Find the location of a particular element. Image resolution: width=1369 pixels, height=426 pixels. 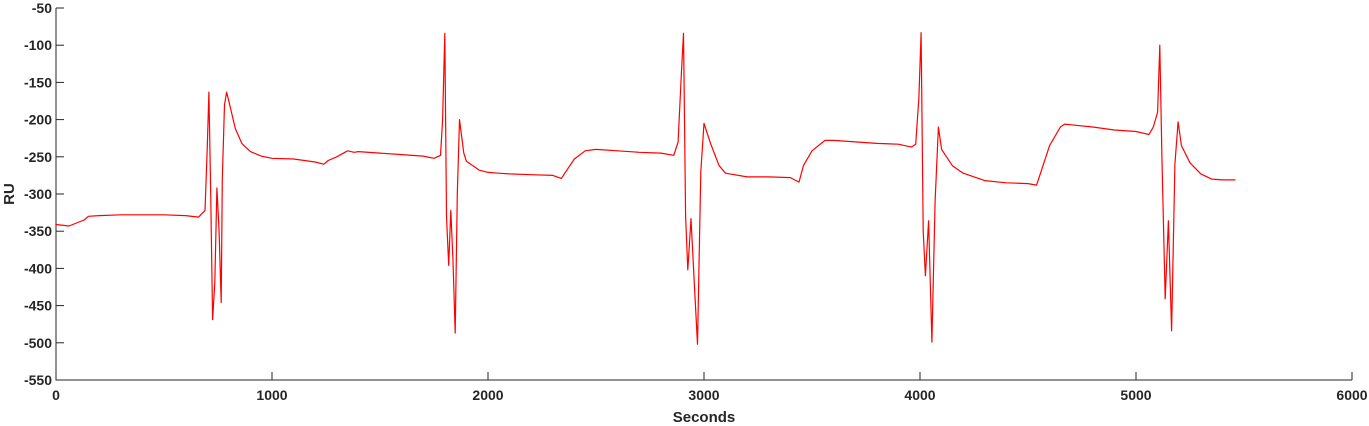

y-tick-label: -150 is located at coordinates (38, 82).